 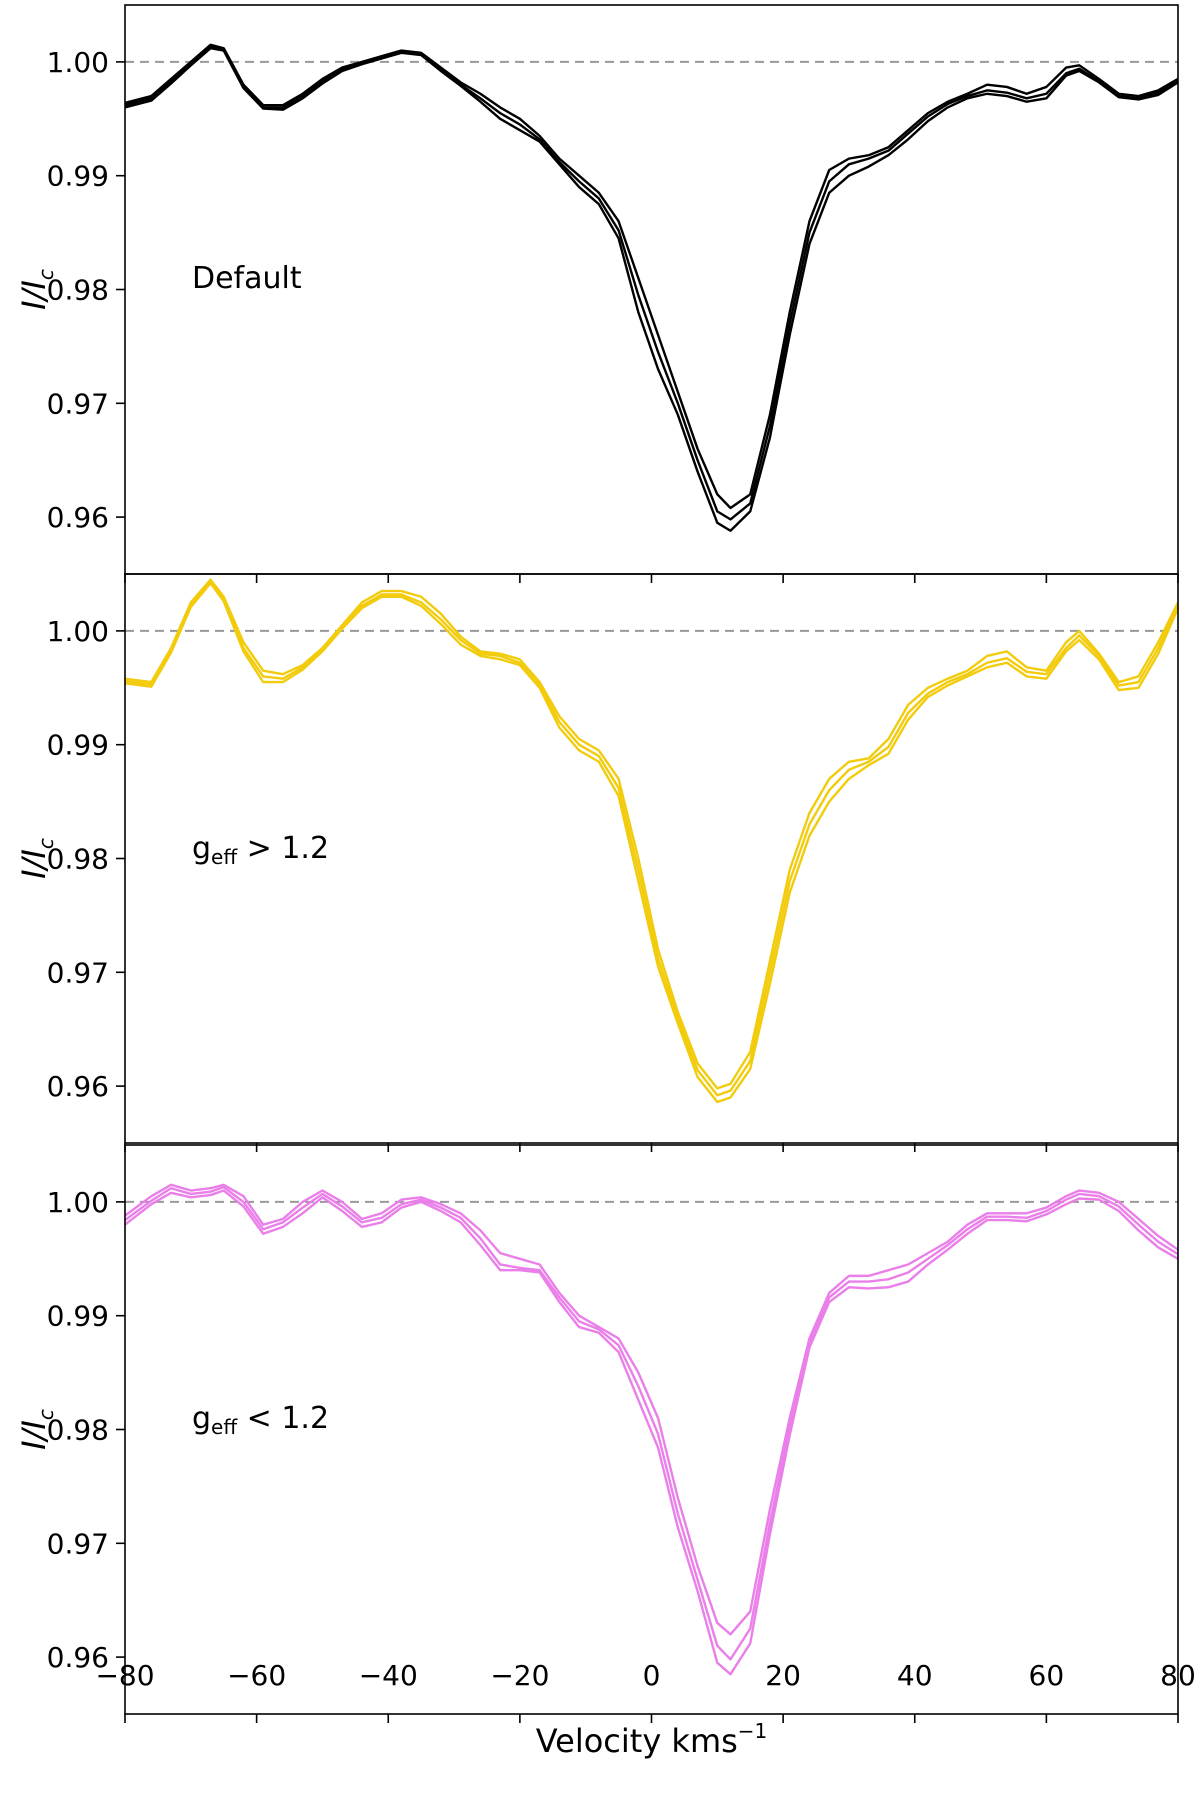 I want to click on x-tick-label: 0, so click(x=652, y=1675).